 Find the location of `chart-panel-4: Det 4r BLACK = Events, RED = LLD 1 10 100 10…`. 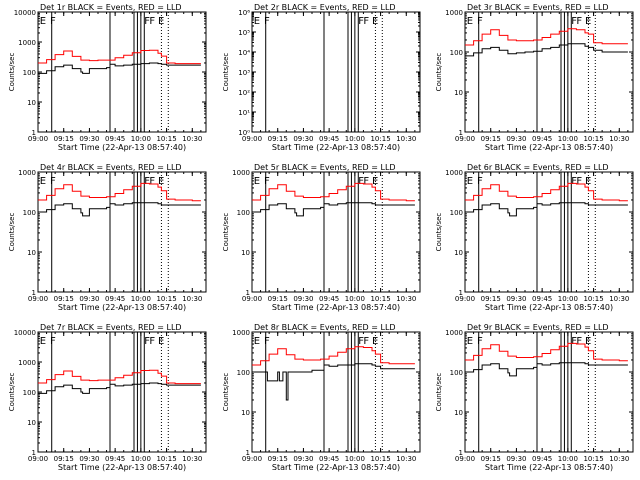

chart-panel-4: Det 4r BLACK = Events, RED = LLD 1 10 100 10… is located at coordinates (107, 237).